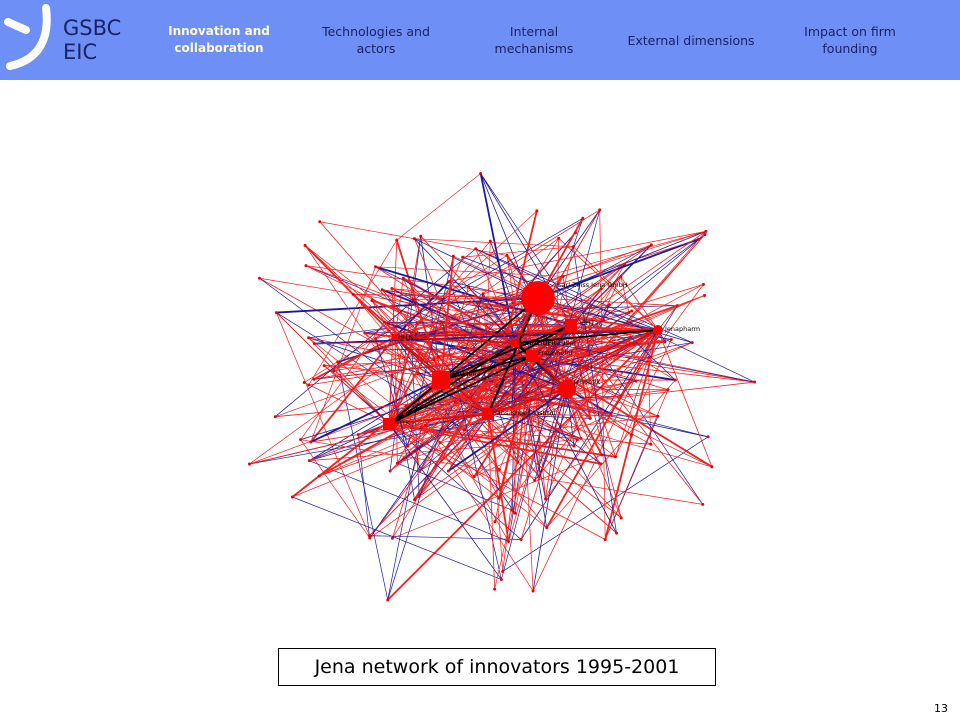 This screenshot has height=720, width=960. What do you see at coordinates (497, 667) in the screenshot?
I see `caption: Jena network of innovators 1995-2001` at bounding box center [497, 667].